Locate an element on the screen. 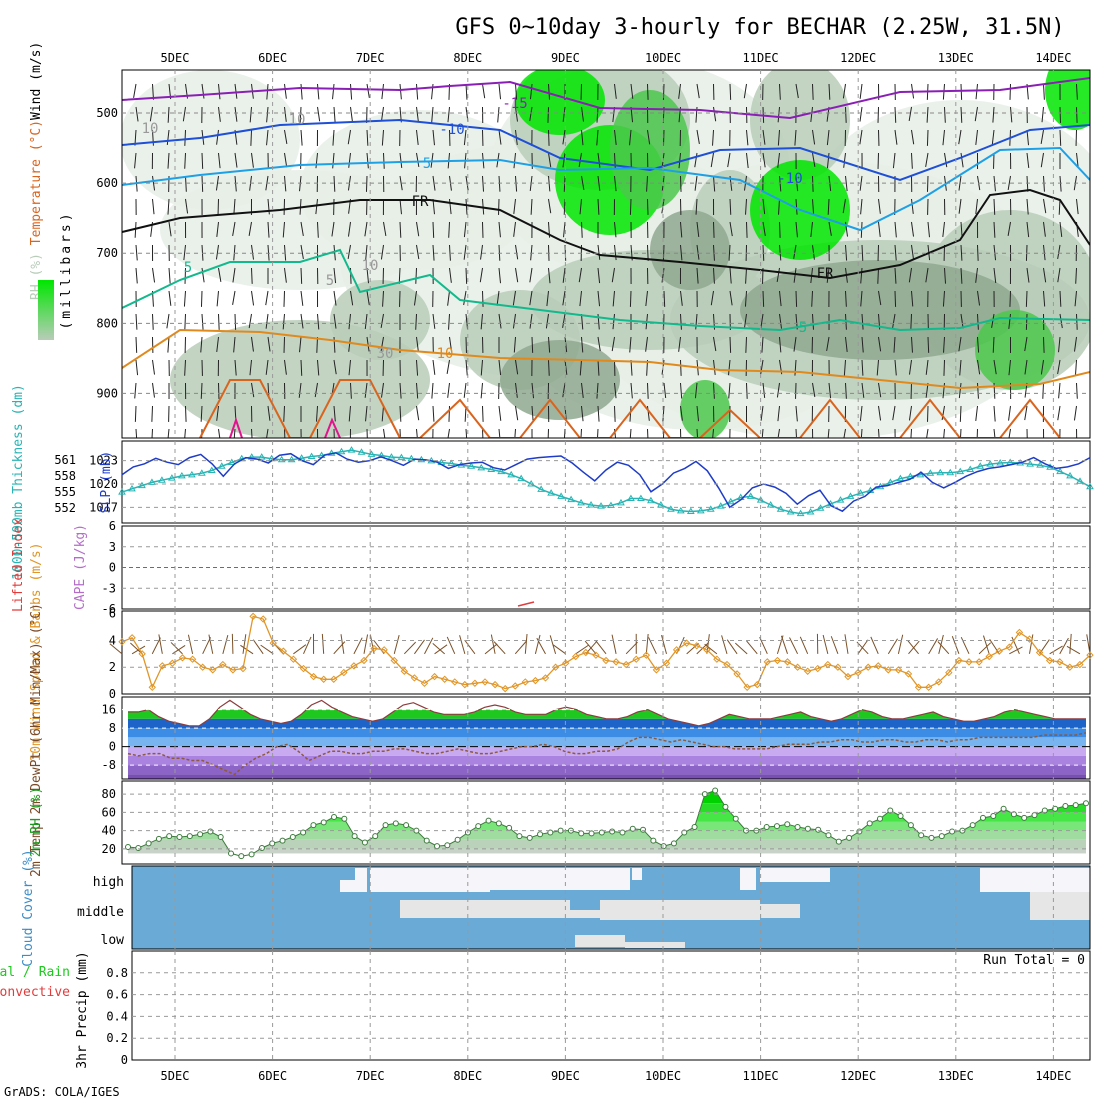 Image resolution: width=1100 pixels, height=1105 pixels. slp-ylabel: SLP (mb) is located at coordinates (106, 482).